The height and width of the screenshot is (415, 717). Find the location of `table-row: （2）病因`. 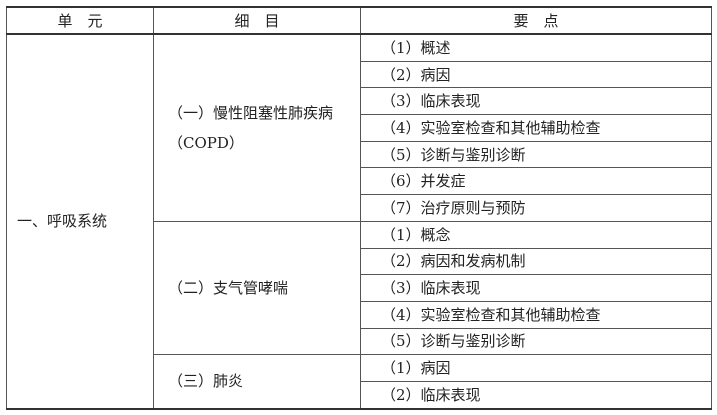

table-row: （2）病因 is located at coordinates (359, 74).